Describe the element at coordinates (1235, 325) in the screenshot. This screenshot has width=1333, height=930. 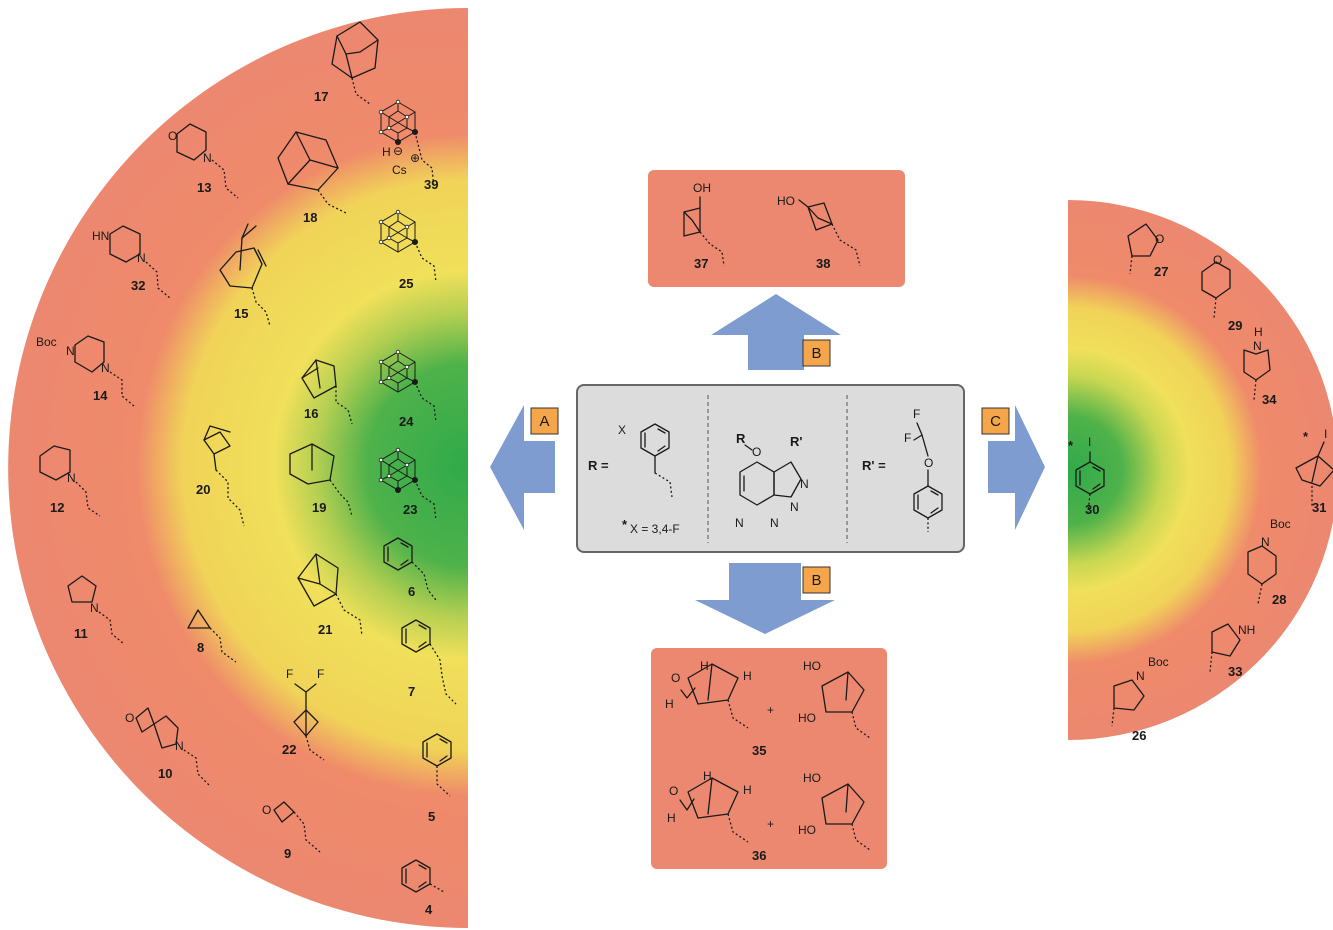
I see `svg-text: 29` at that location.